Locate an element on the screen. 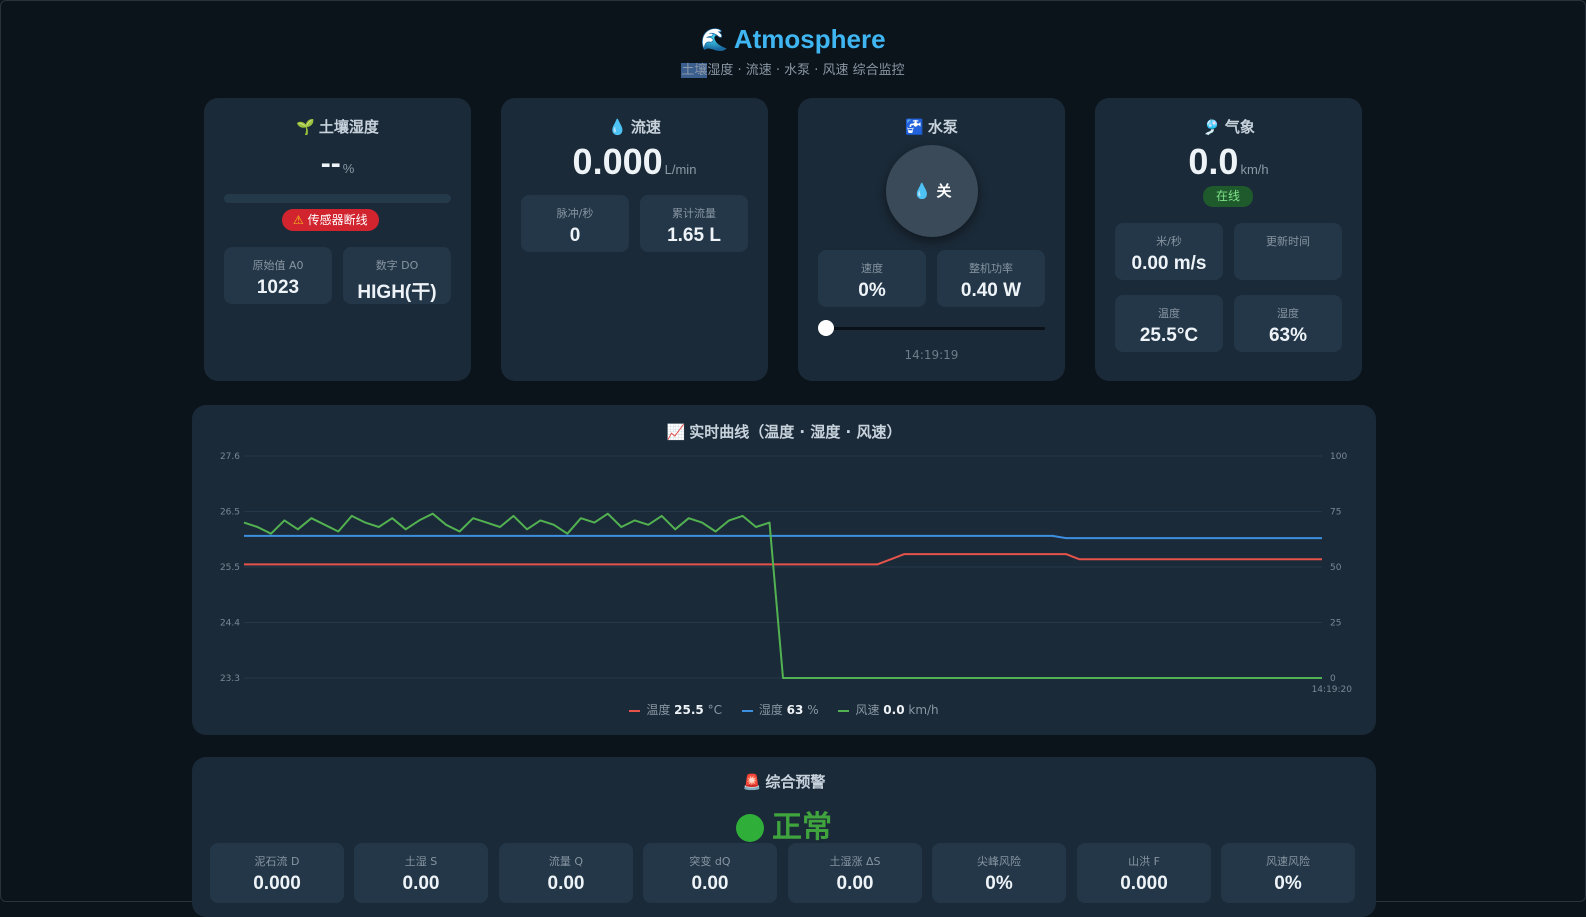 Image resolution: width=1586 pixels, height=917 pixels. legend-name: 风速 is located at coordinates (867, 710).